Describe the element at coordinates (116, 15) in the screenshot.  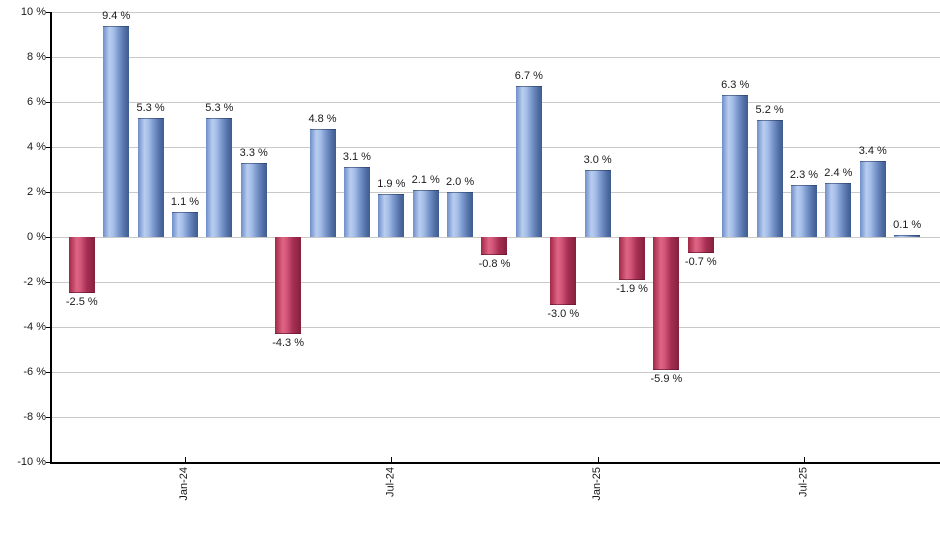
I see `bar-value-label: 9.4 %` at that location.